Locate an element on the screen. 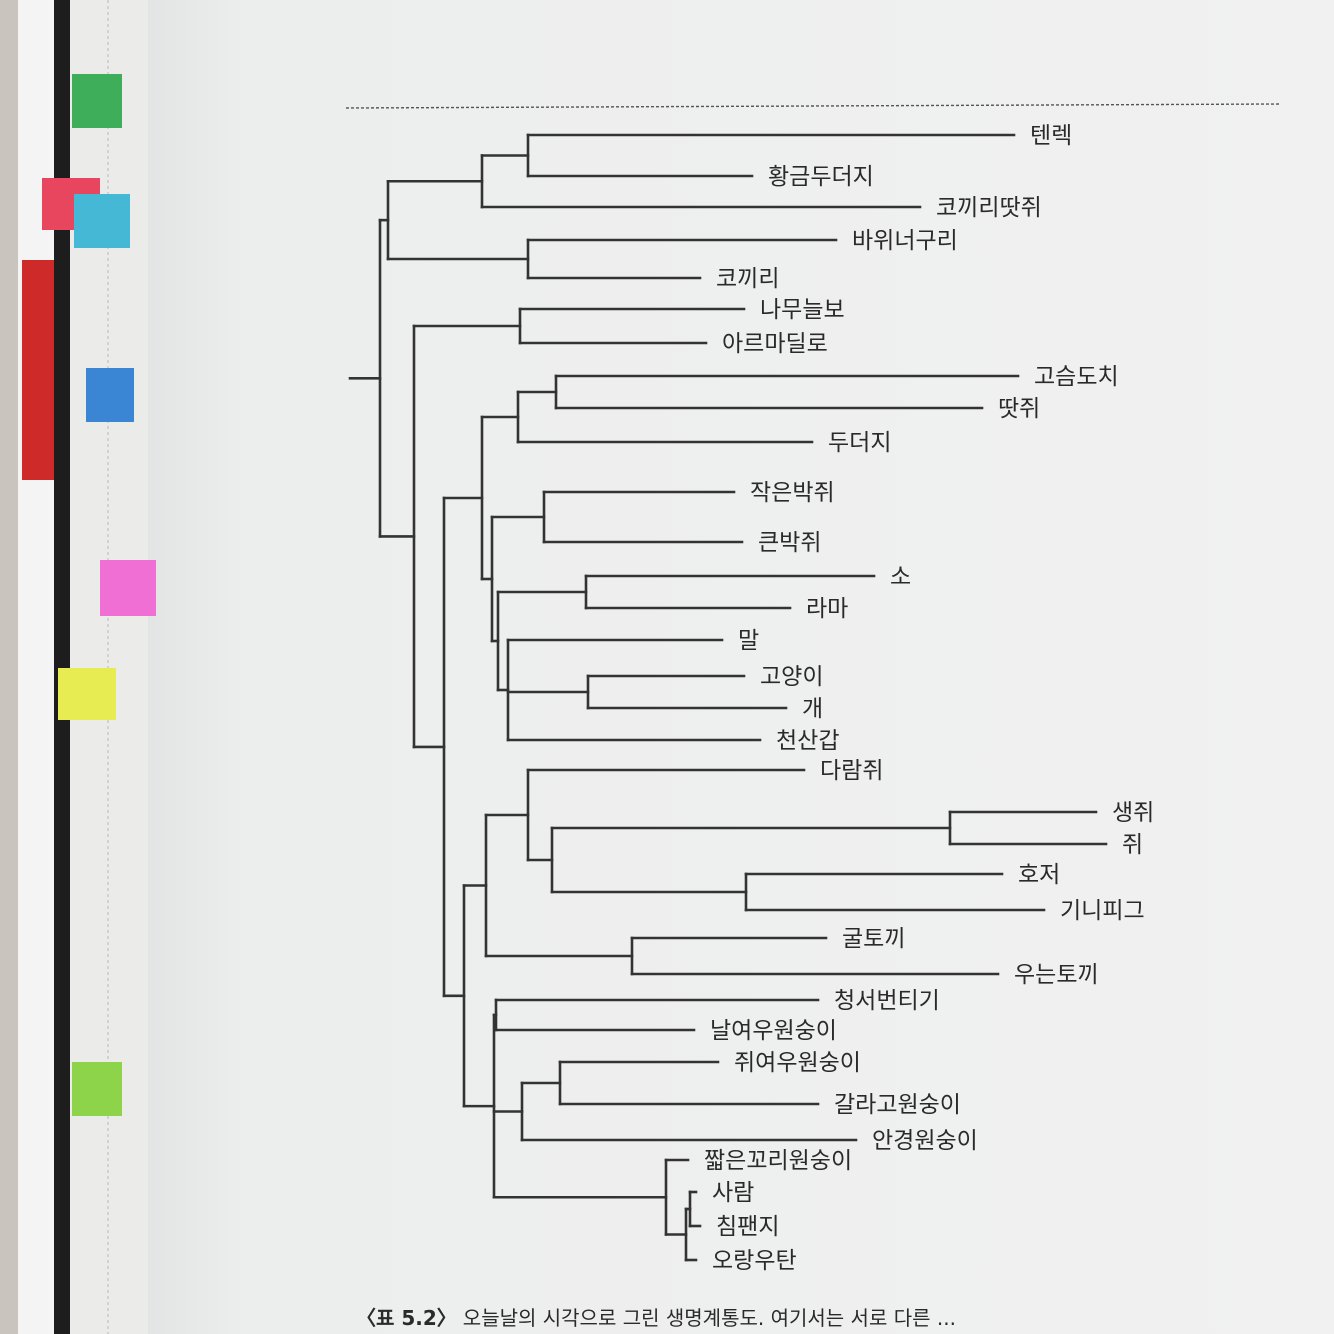 This screenshot has height=1334, width=1334. leaf-label: 나무늘보 is located at coordinates (802, 310).